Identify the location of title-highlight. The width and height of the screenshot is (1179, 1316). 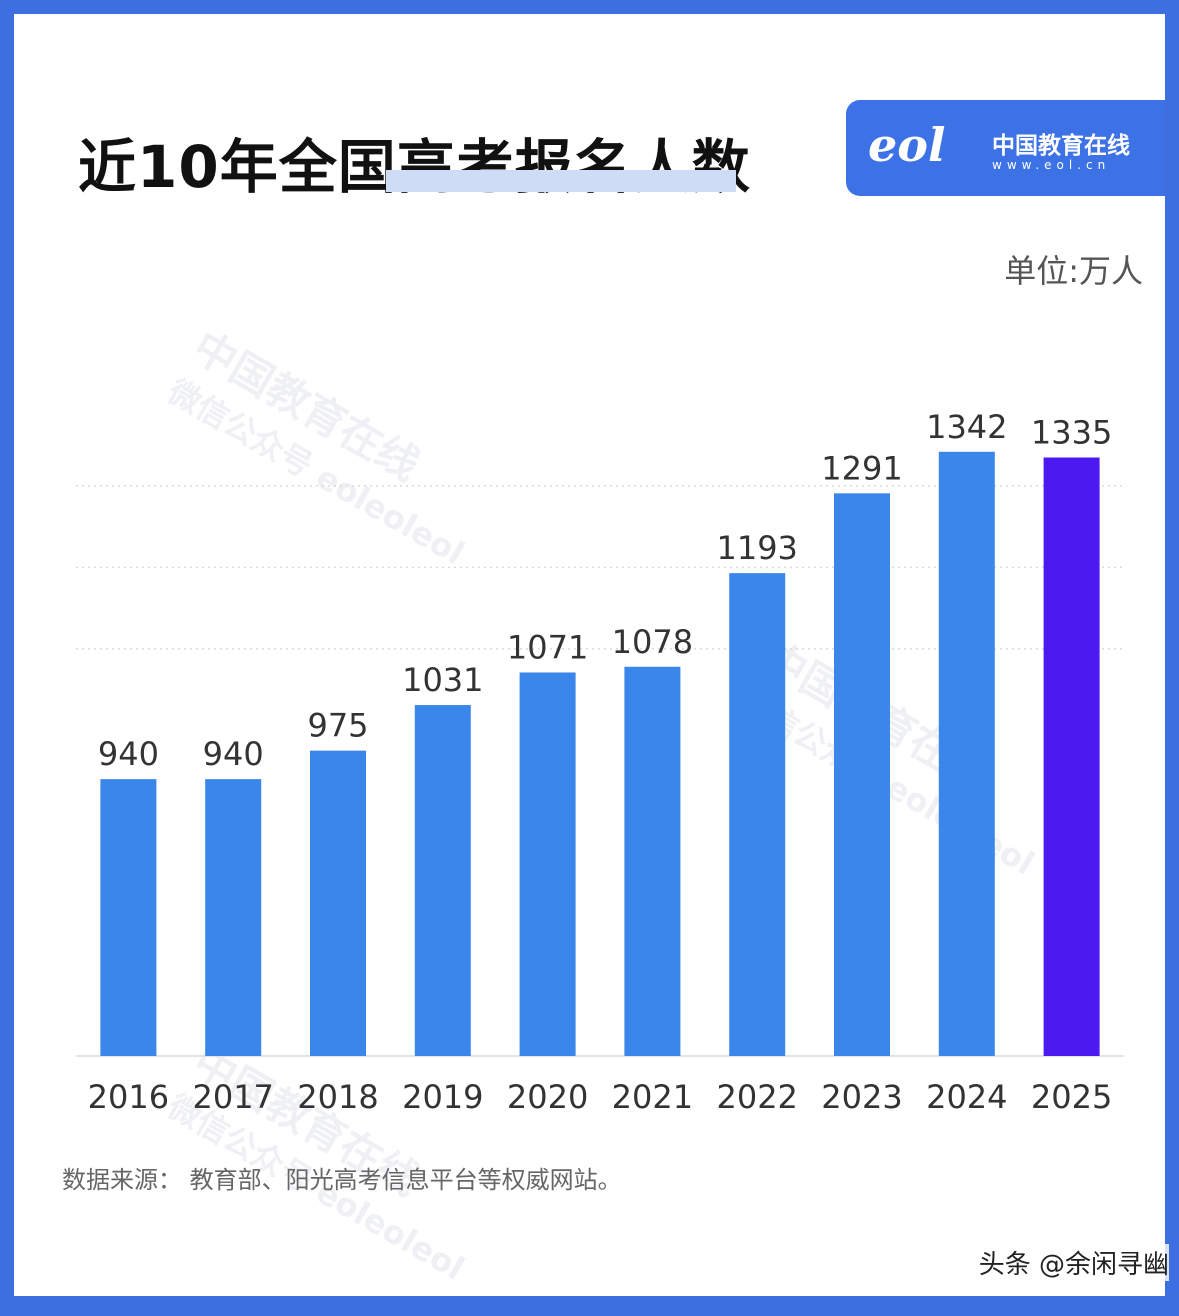
(561, 181).